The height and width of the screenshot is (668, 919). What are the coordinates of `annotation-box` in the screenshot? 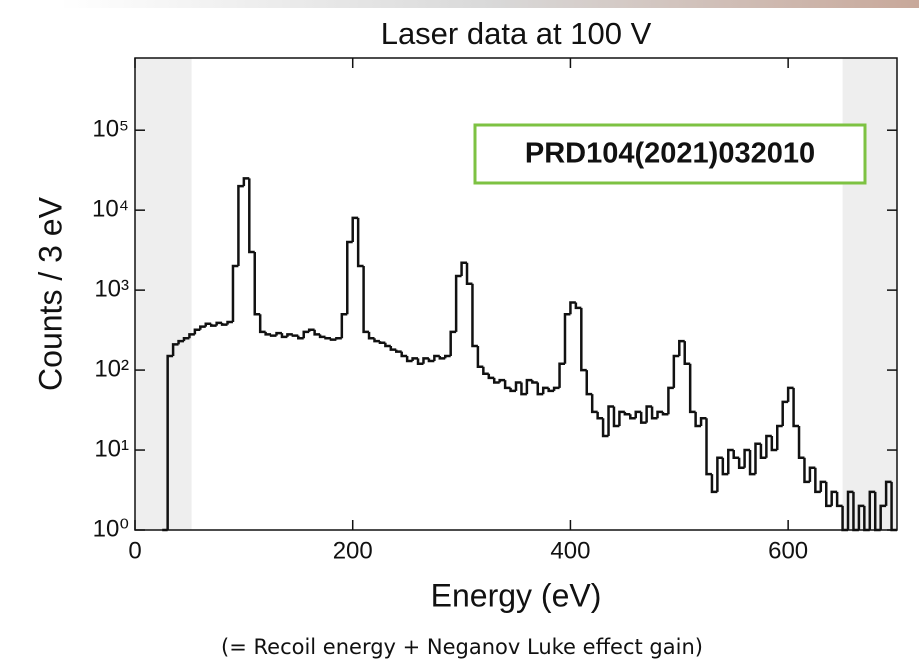 It's located at (670, 154).